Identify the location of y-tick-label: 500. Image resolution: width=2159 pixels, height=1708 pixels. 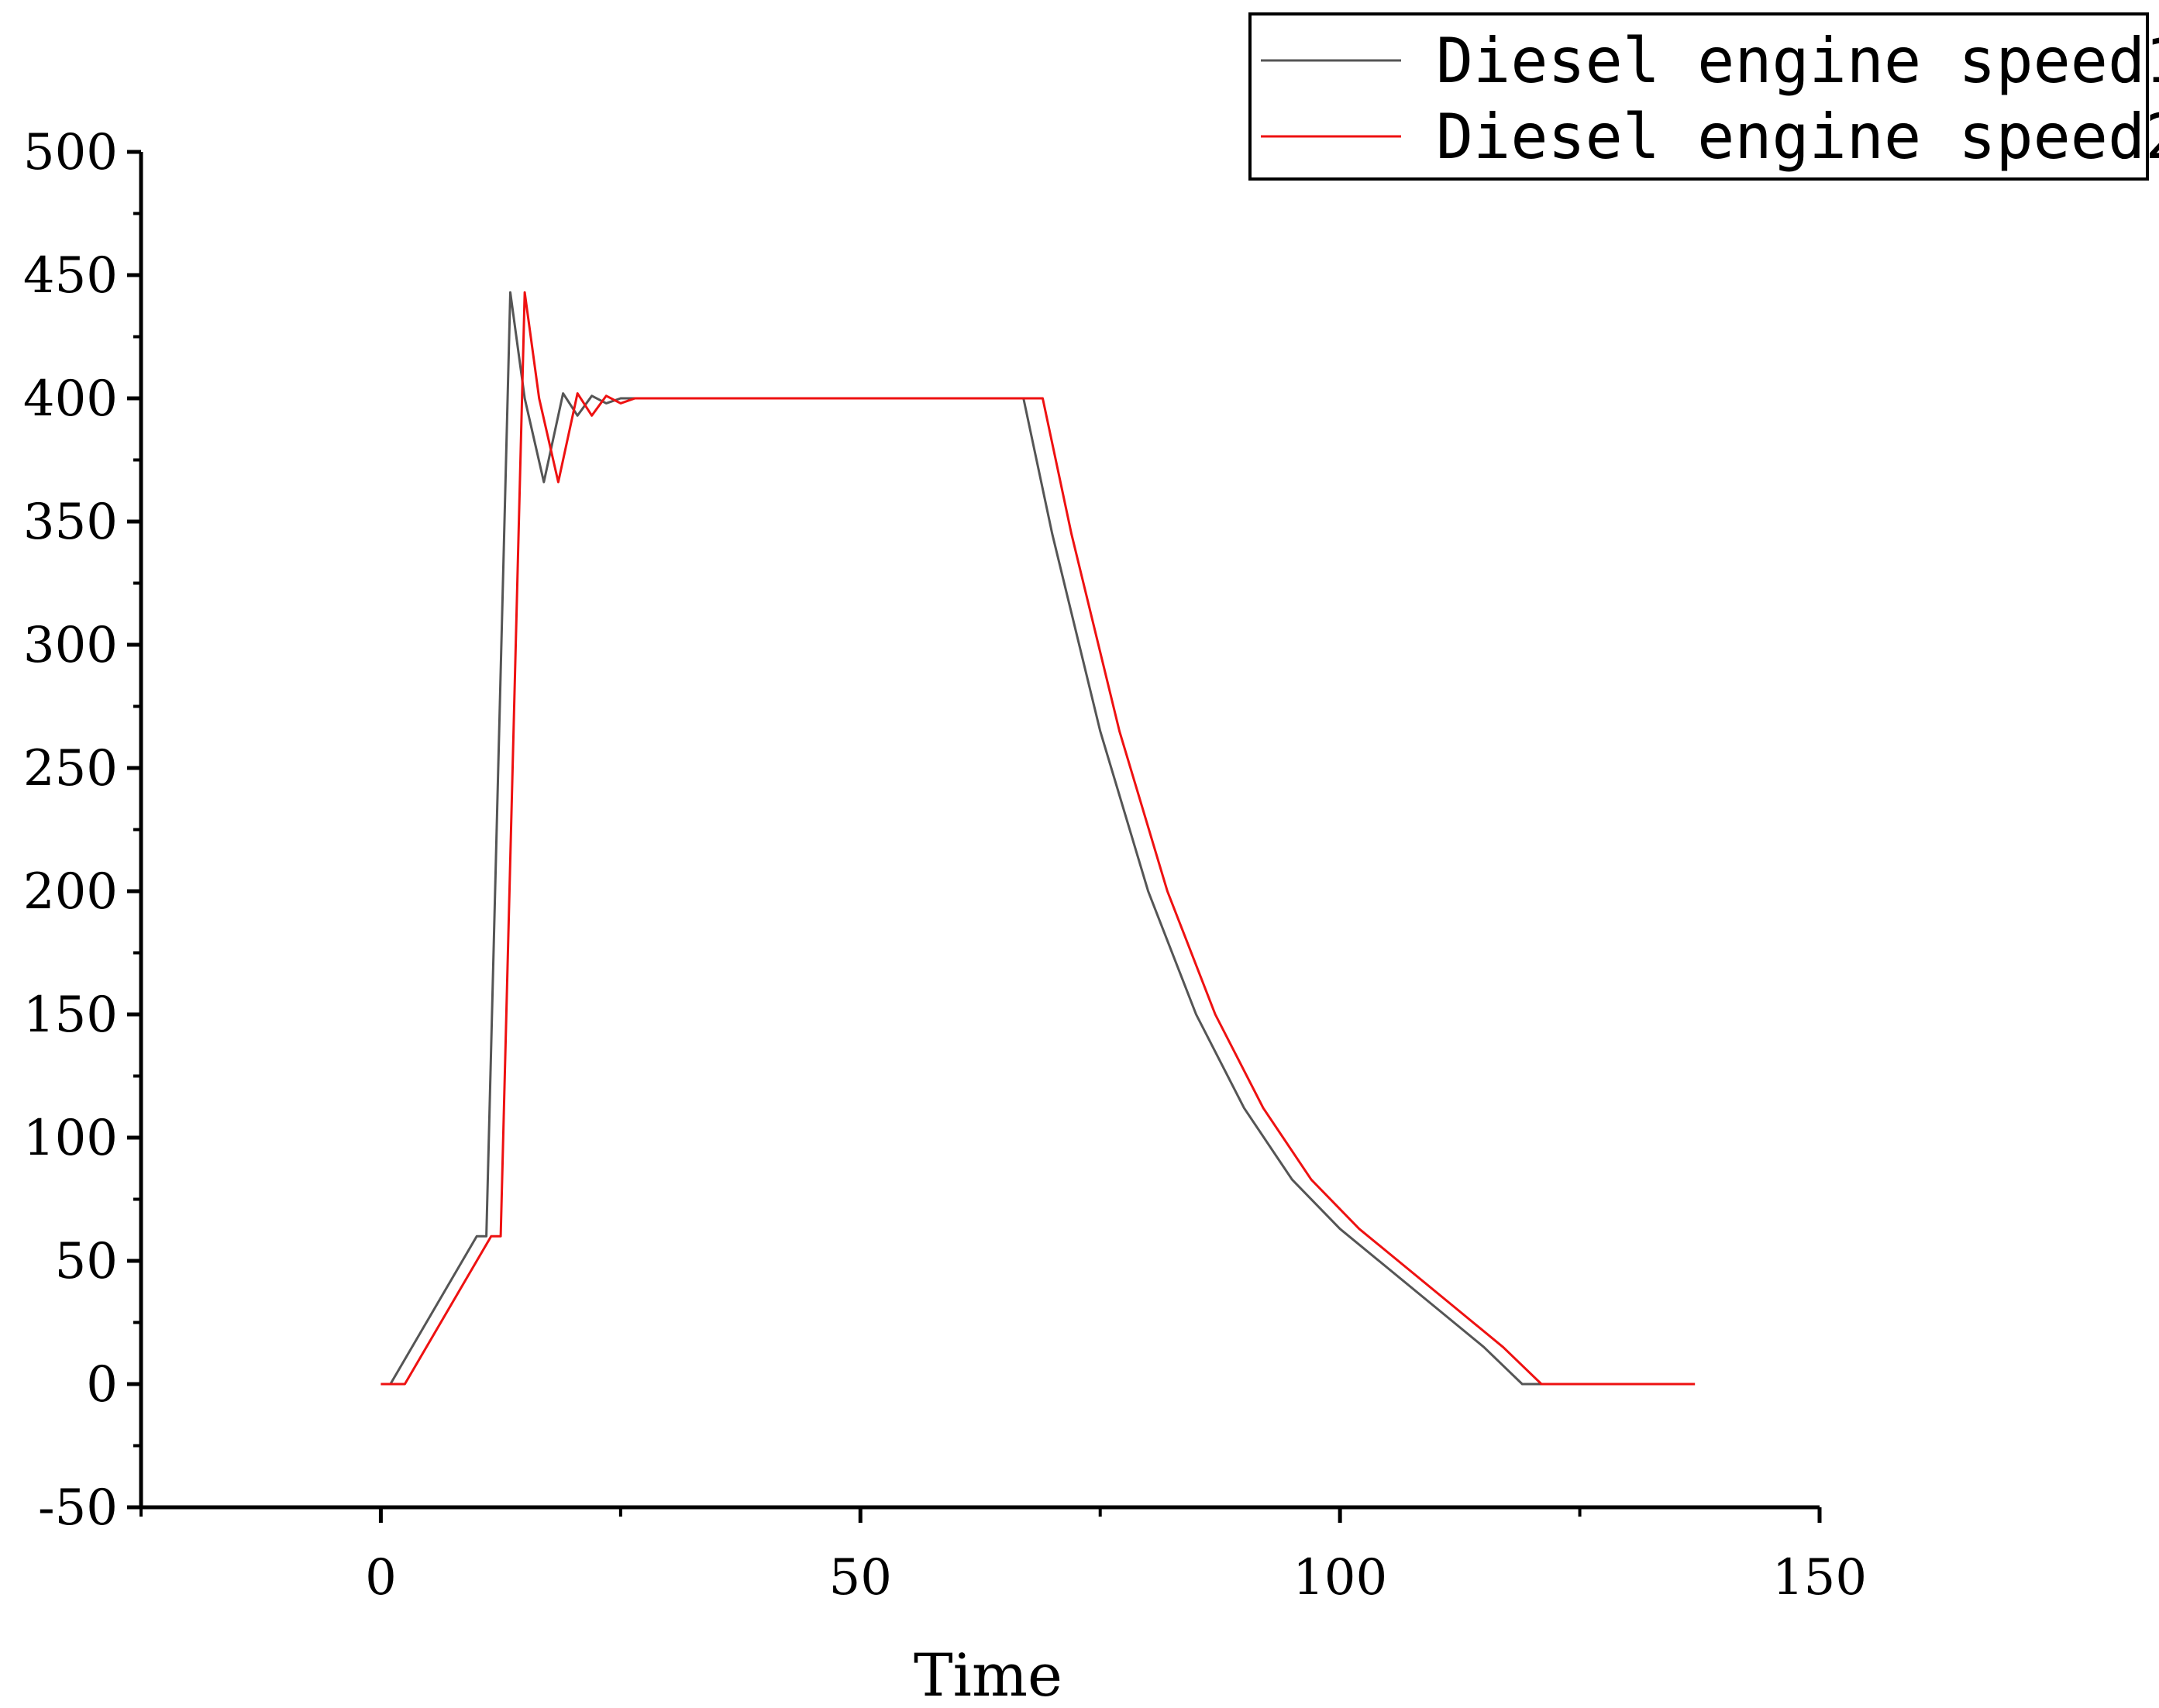
(70, 153).